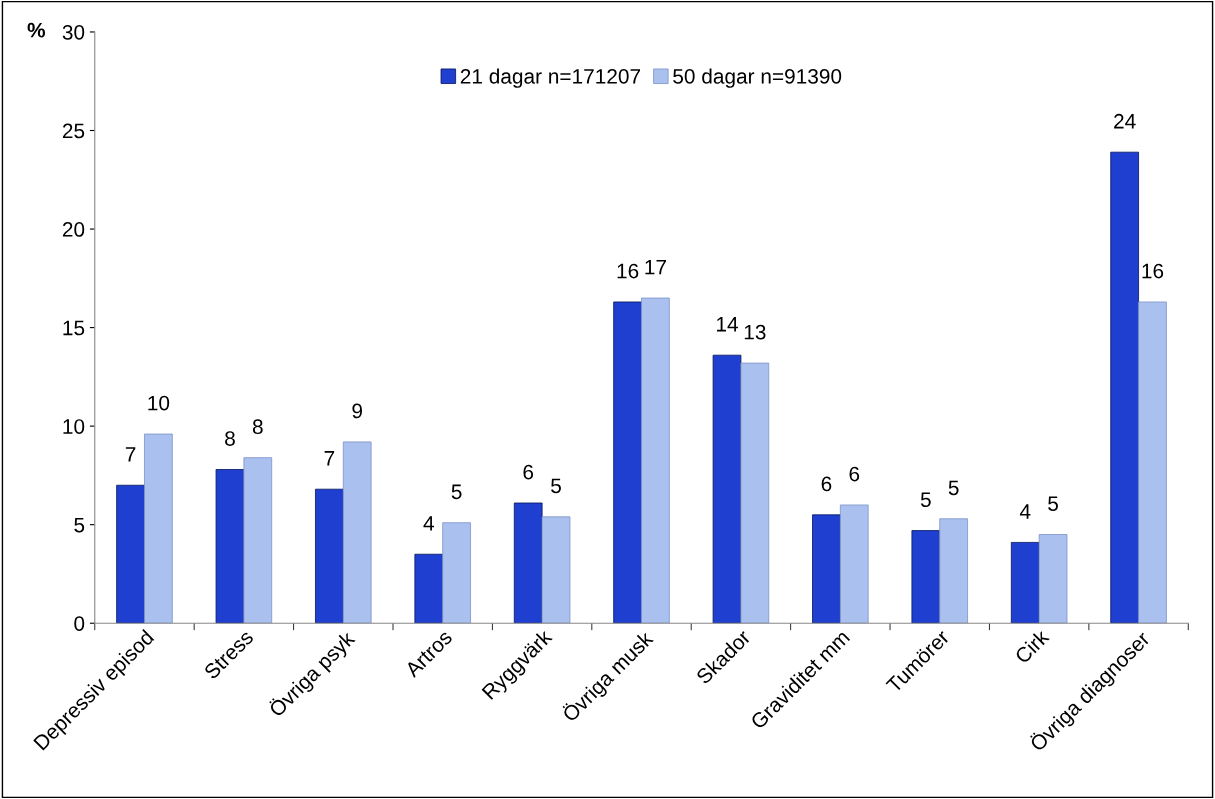 Image resolution: width=1215 pixels, height=799 pixels. What do you see at coordinates (74, 328) in the screenshot?
I see `y-tick-label: 15` at bounding box center [74, 328].